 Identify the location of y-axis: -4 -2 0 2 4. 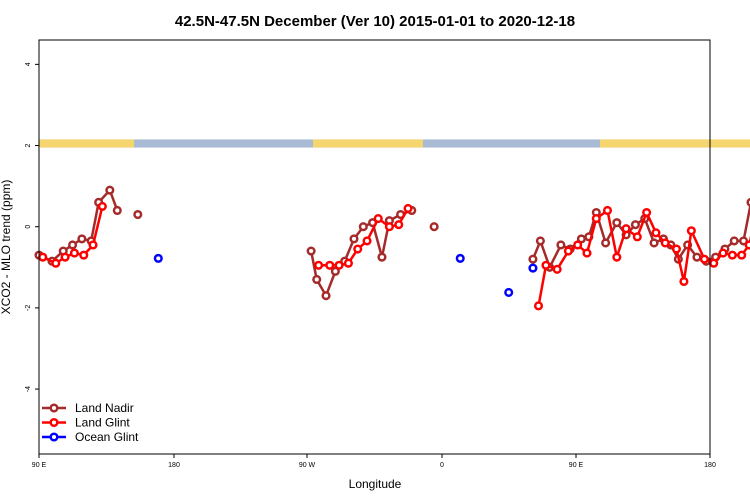
(32, 227).